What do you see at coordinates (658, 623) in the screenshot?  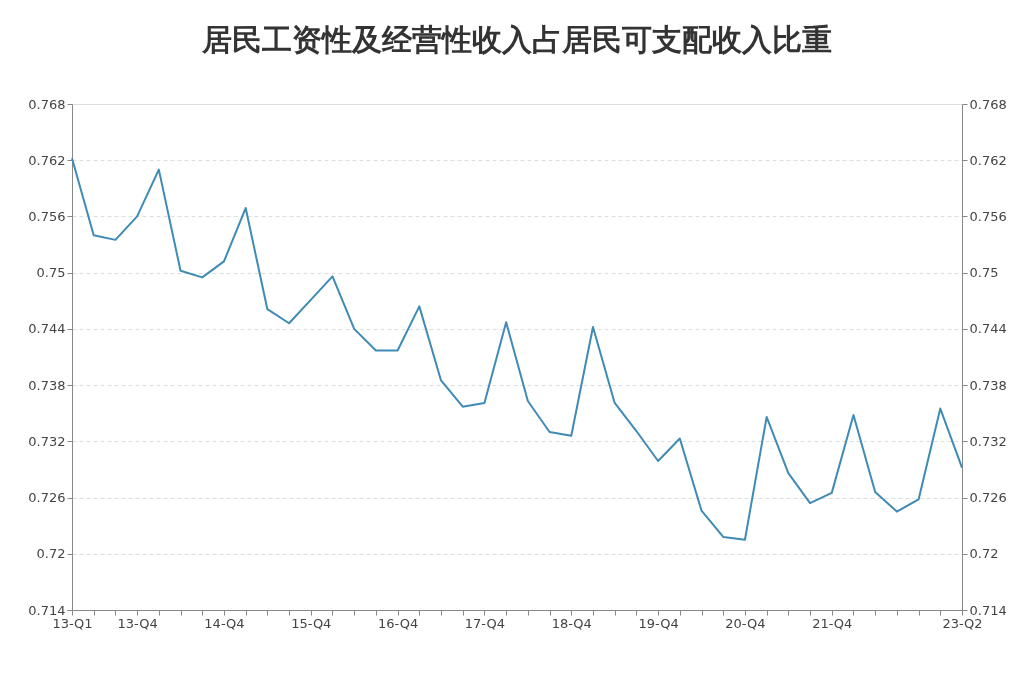 I see `x-tick-label: 19-Q4` at bounding box center [658, 623].